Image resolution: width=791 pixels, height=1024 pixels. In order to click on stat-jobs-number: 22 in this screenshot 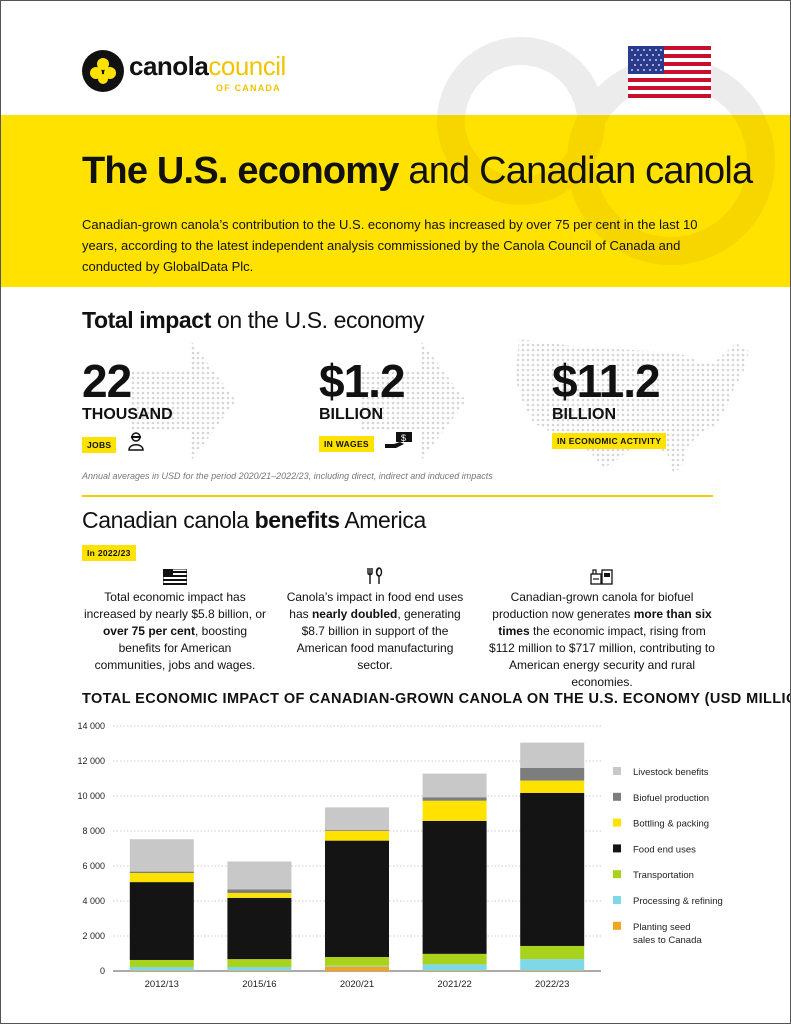, I will do `click(107, 381)`.